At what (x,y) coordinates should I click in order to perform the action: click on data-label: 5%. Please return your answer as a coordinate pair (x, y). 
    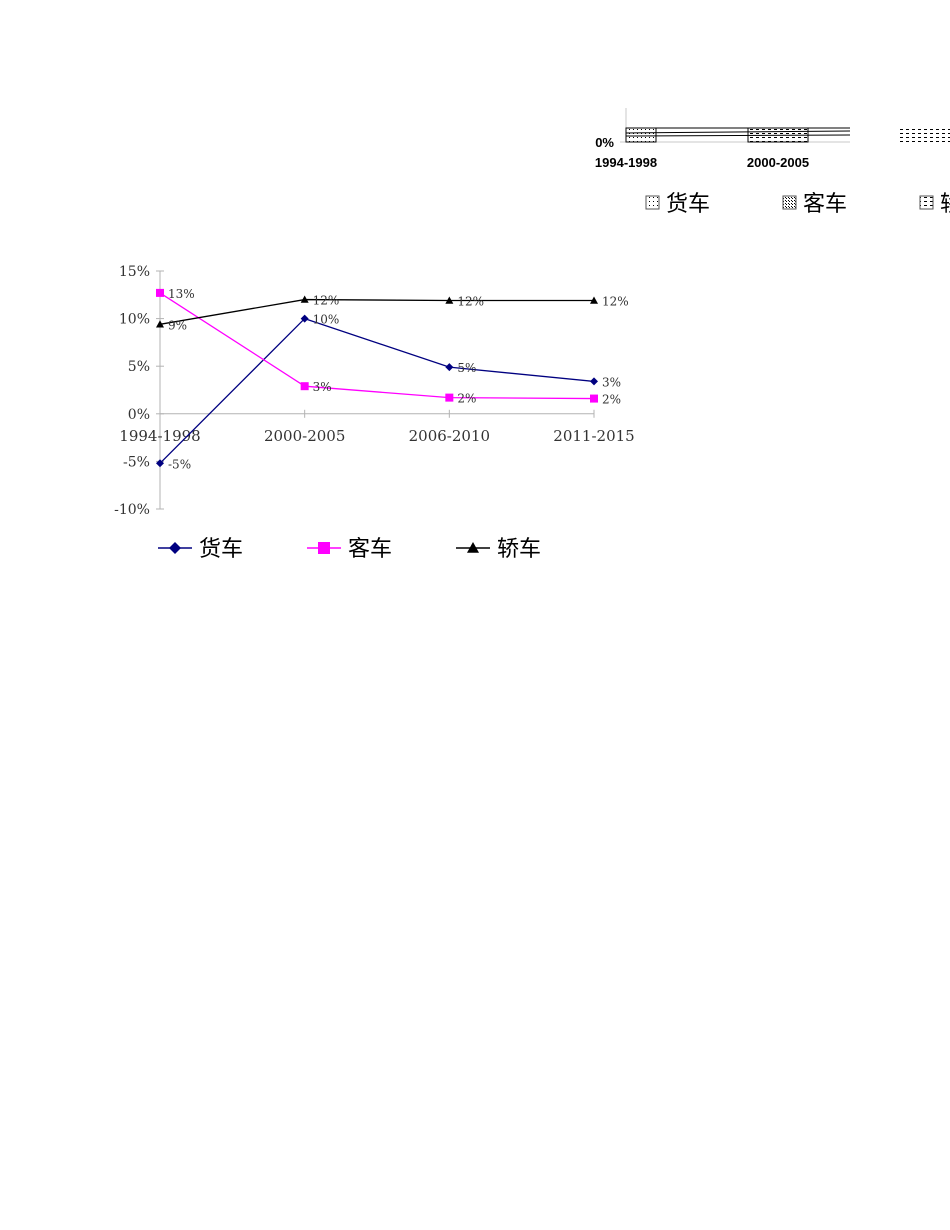
    Looking at the image, I should click on (466, 368).